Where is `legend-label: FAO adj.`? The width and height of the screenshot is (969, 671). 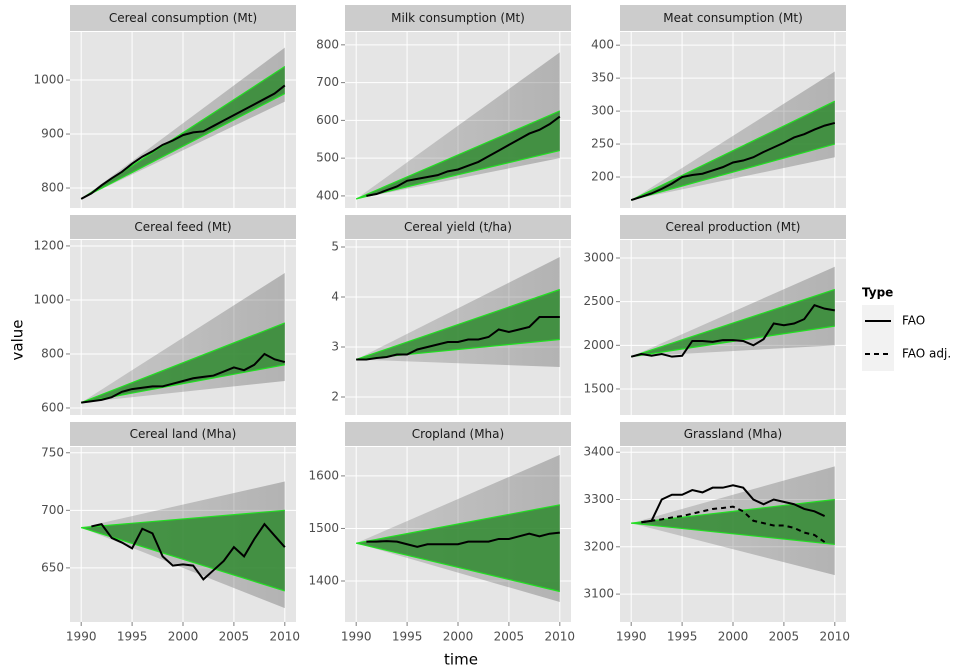
legend-label: FAO adj. is located at coordinates (926, 354).